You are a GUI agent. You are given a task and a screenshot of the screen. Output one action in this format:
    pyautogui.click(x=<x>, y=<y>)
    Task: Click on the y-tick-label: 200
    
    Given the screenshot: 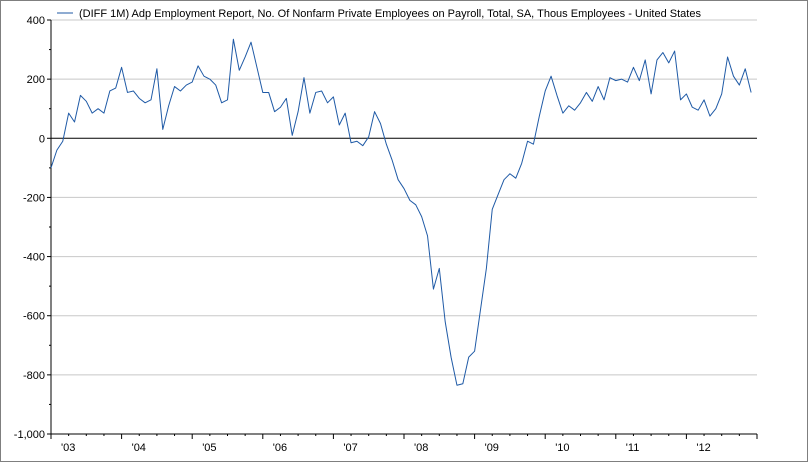 What is the action you would take?
    pyautogui.click(x=36, y=80)
    